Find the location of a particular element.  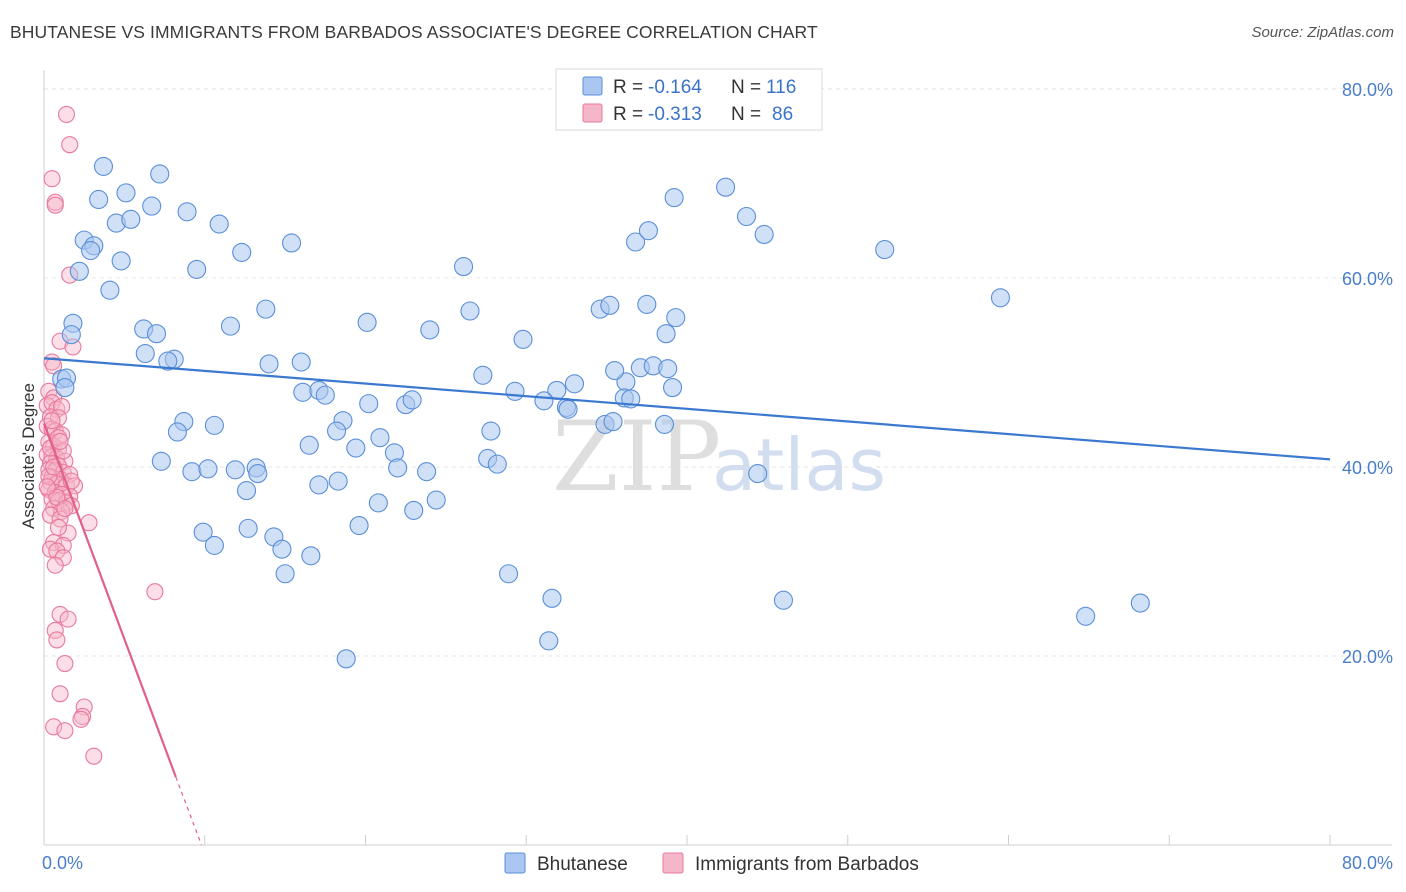

bhutanese-trend-line is located at coordinates (687, 409).